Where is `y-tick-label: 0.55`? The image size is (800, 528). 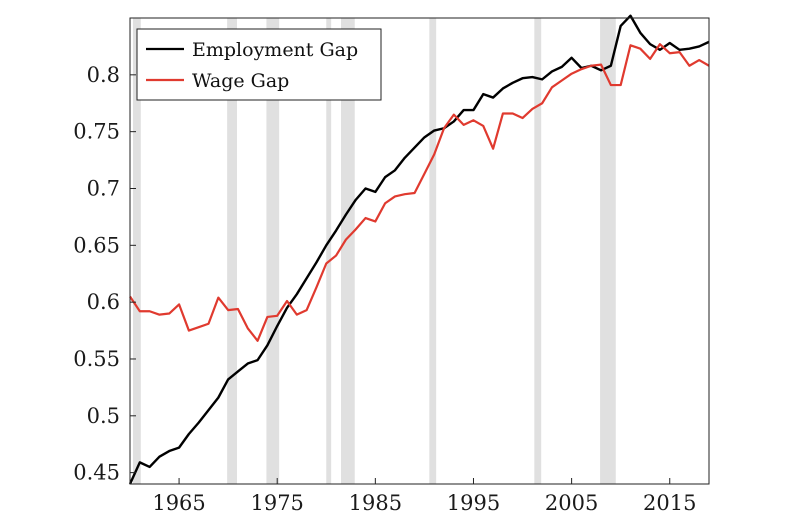 y-tick-label: 0.55 is located at coordinates (96, 359).